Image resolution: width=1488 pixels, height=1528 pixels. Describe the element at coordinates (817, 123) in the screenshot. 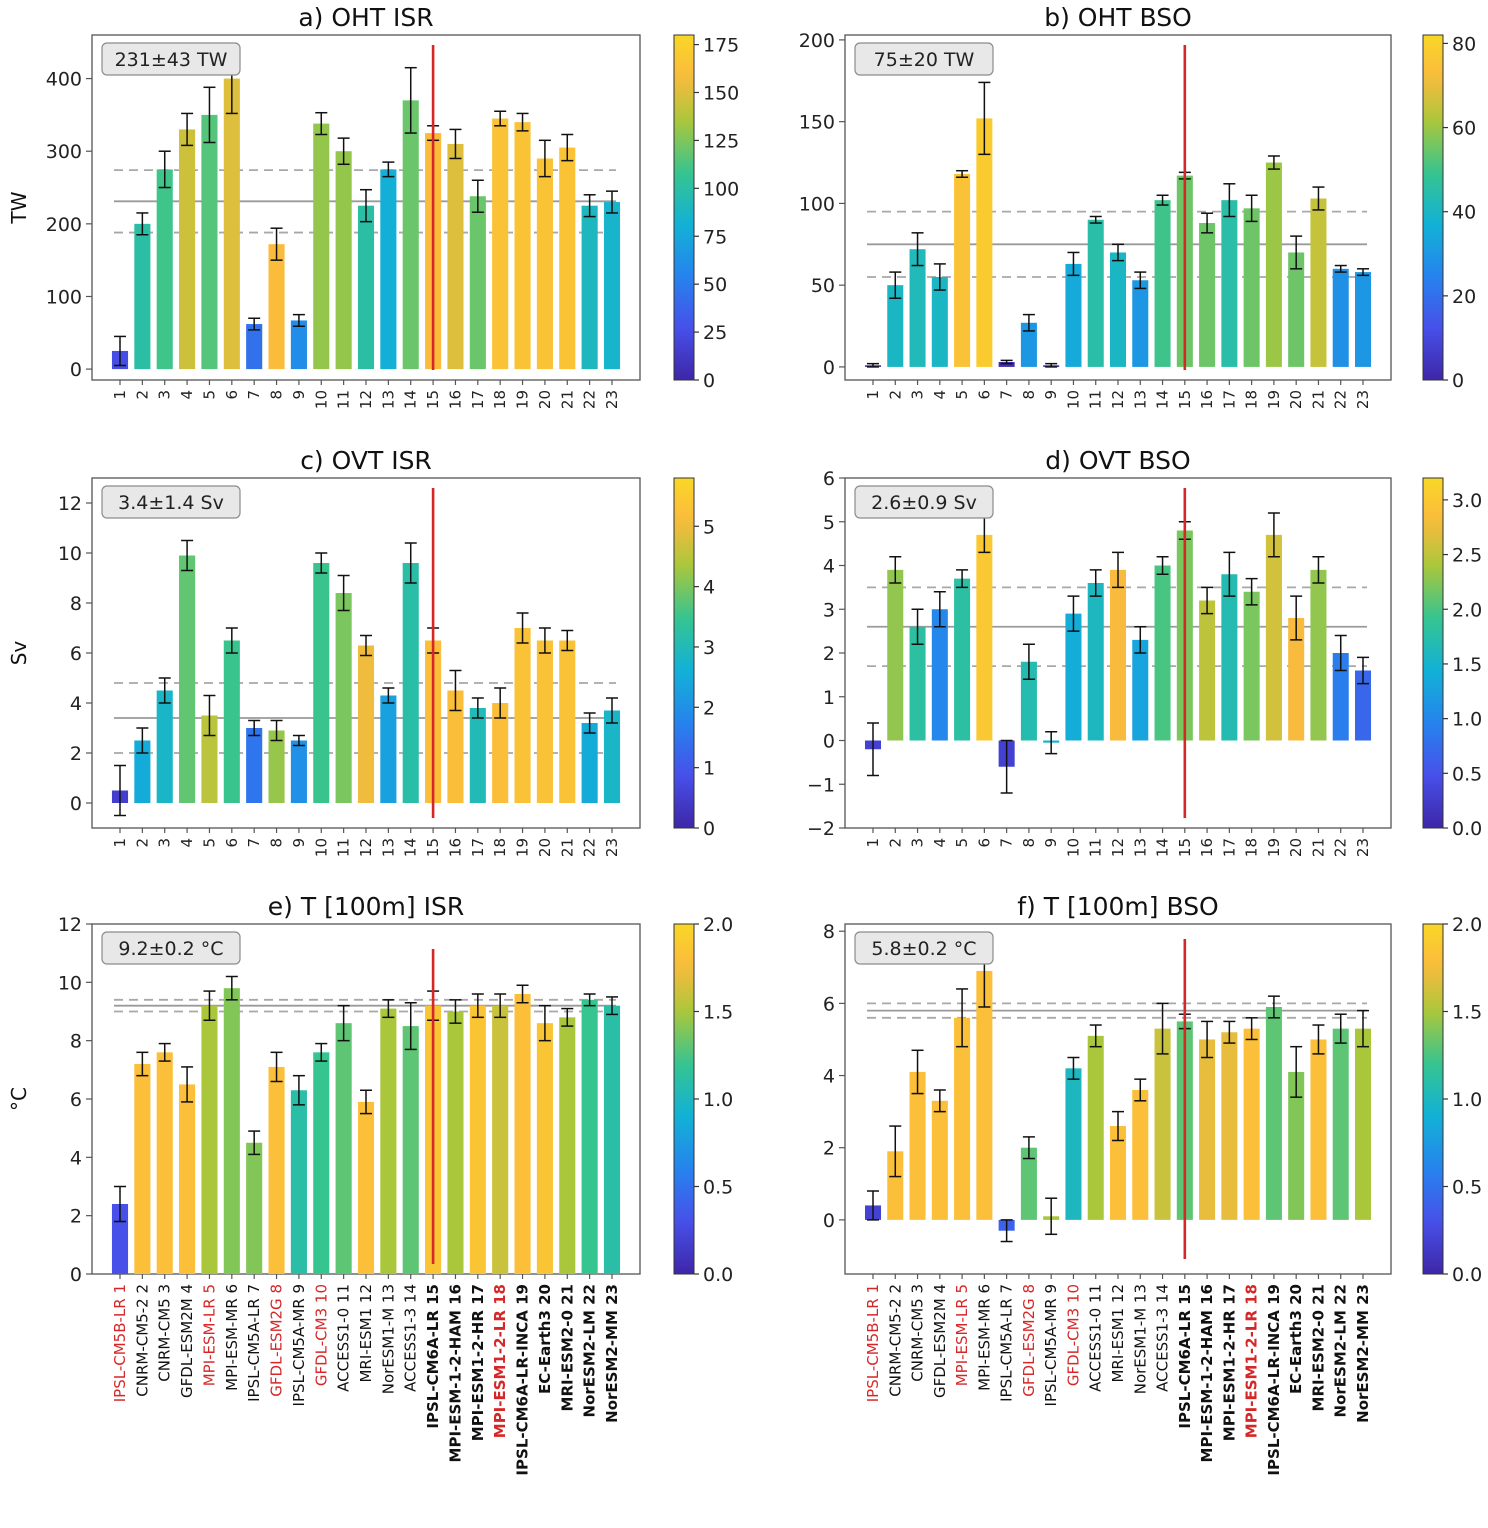

I see `y-tick-label: 150` at that location.